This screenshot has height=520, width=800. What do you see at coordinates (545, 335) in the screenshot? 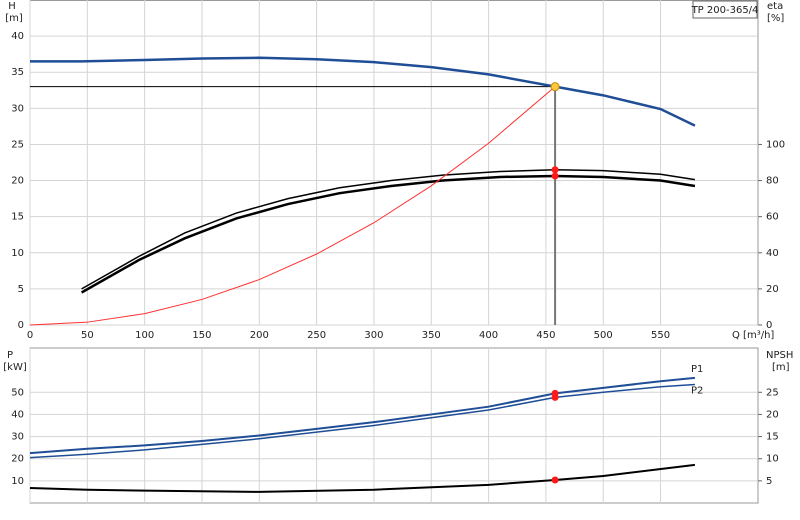
I see `x-tick-label: 450` at bounding box center [545, 335].